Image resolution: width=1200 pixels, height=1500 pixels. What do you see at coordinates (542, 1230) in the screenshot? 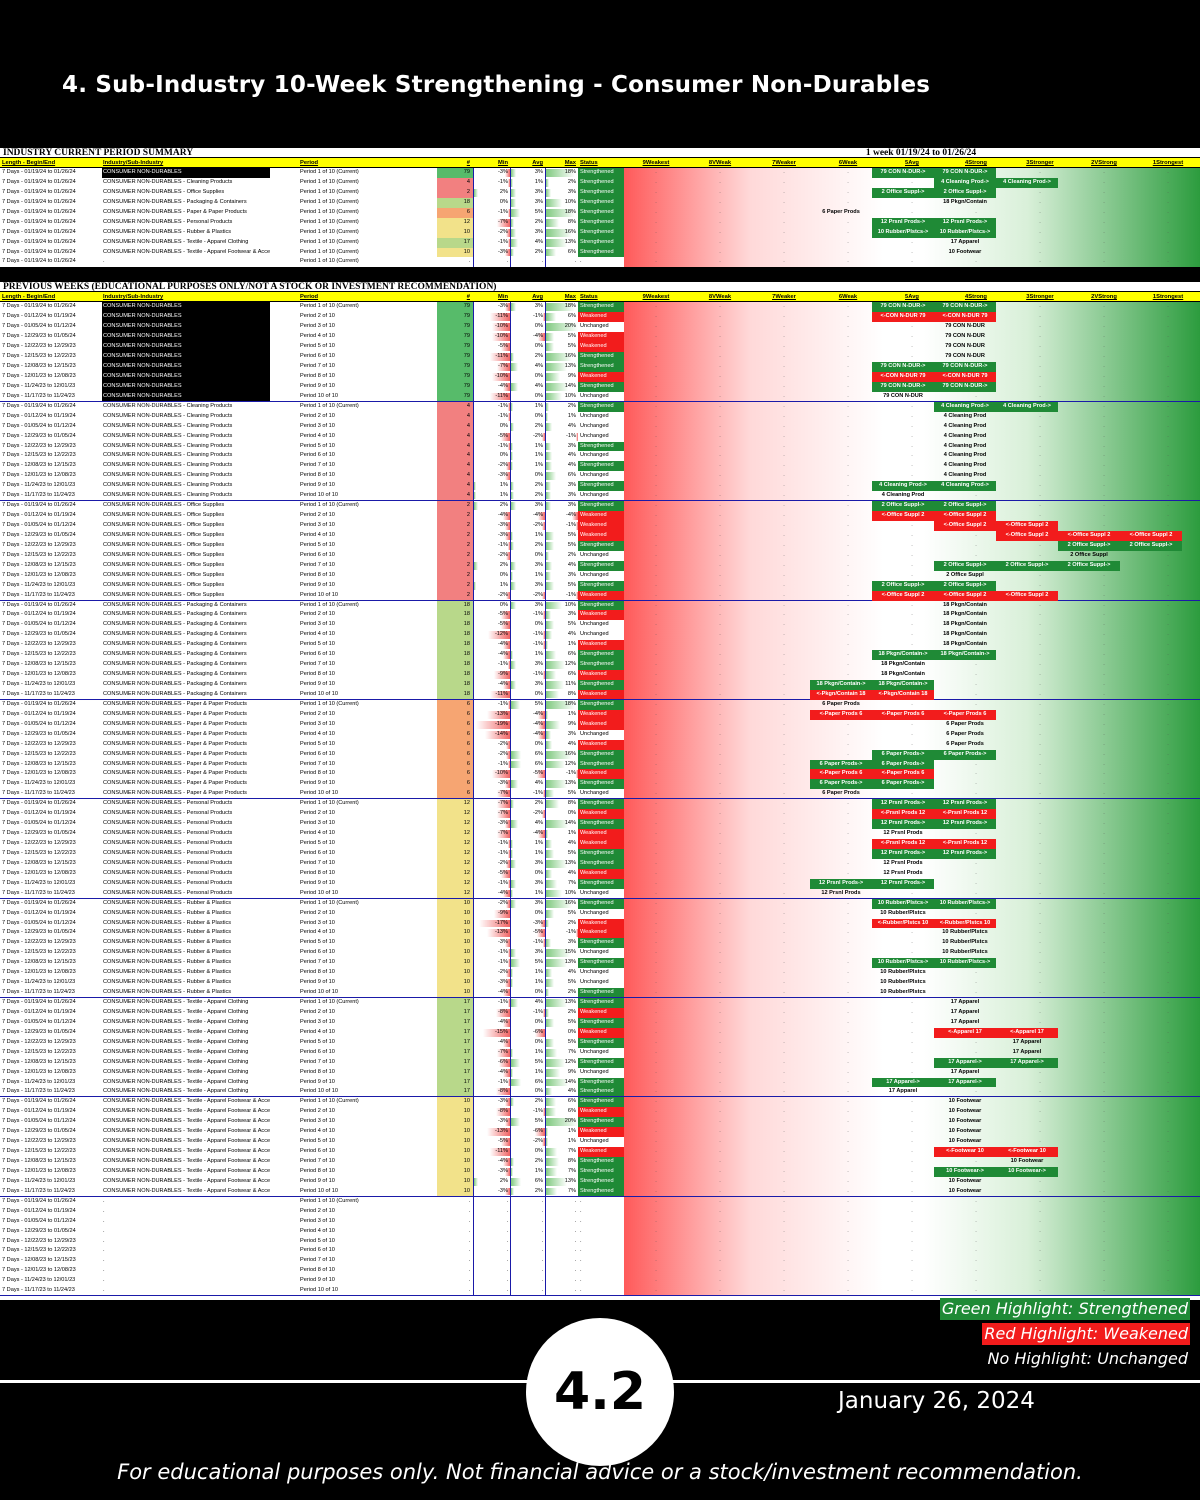
I see `avg-cell-value: .` at bounding box center [542, 1230].